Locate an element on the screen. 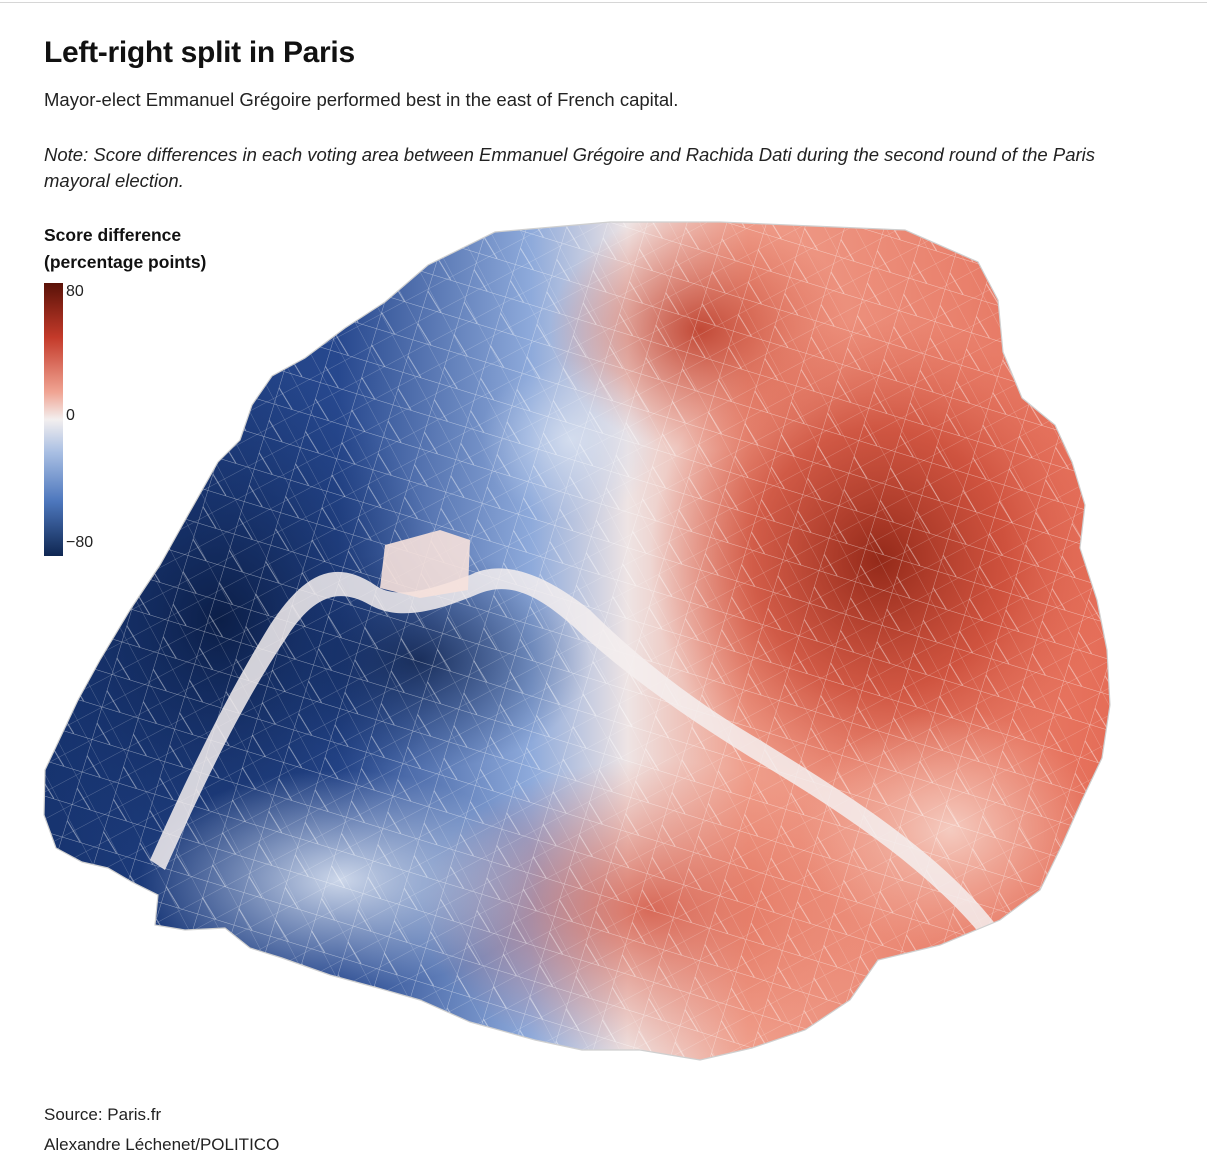 The width and height of the screenshot is (1207, 1164). legend-title-line-2: (percentage points) is located at coordinates (125, 262).